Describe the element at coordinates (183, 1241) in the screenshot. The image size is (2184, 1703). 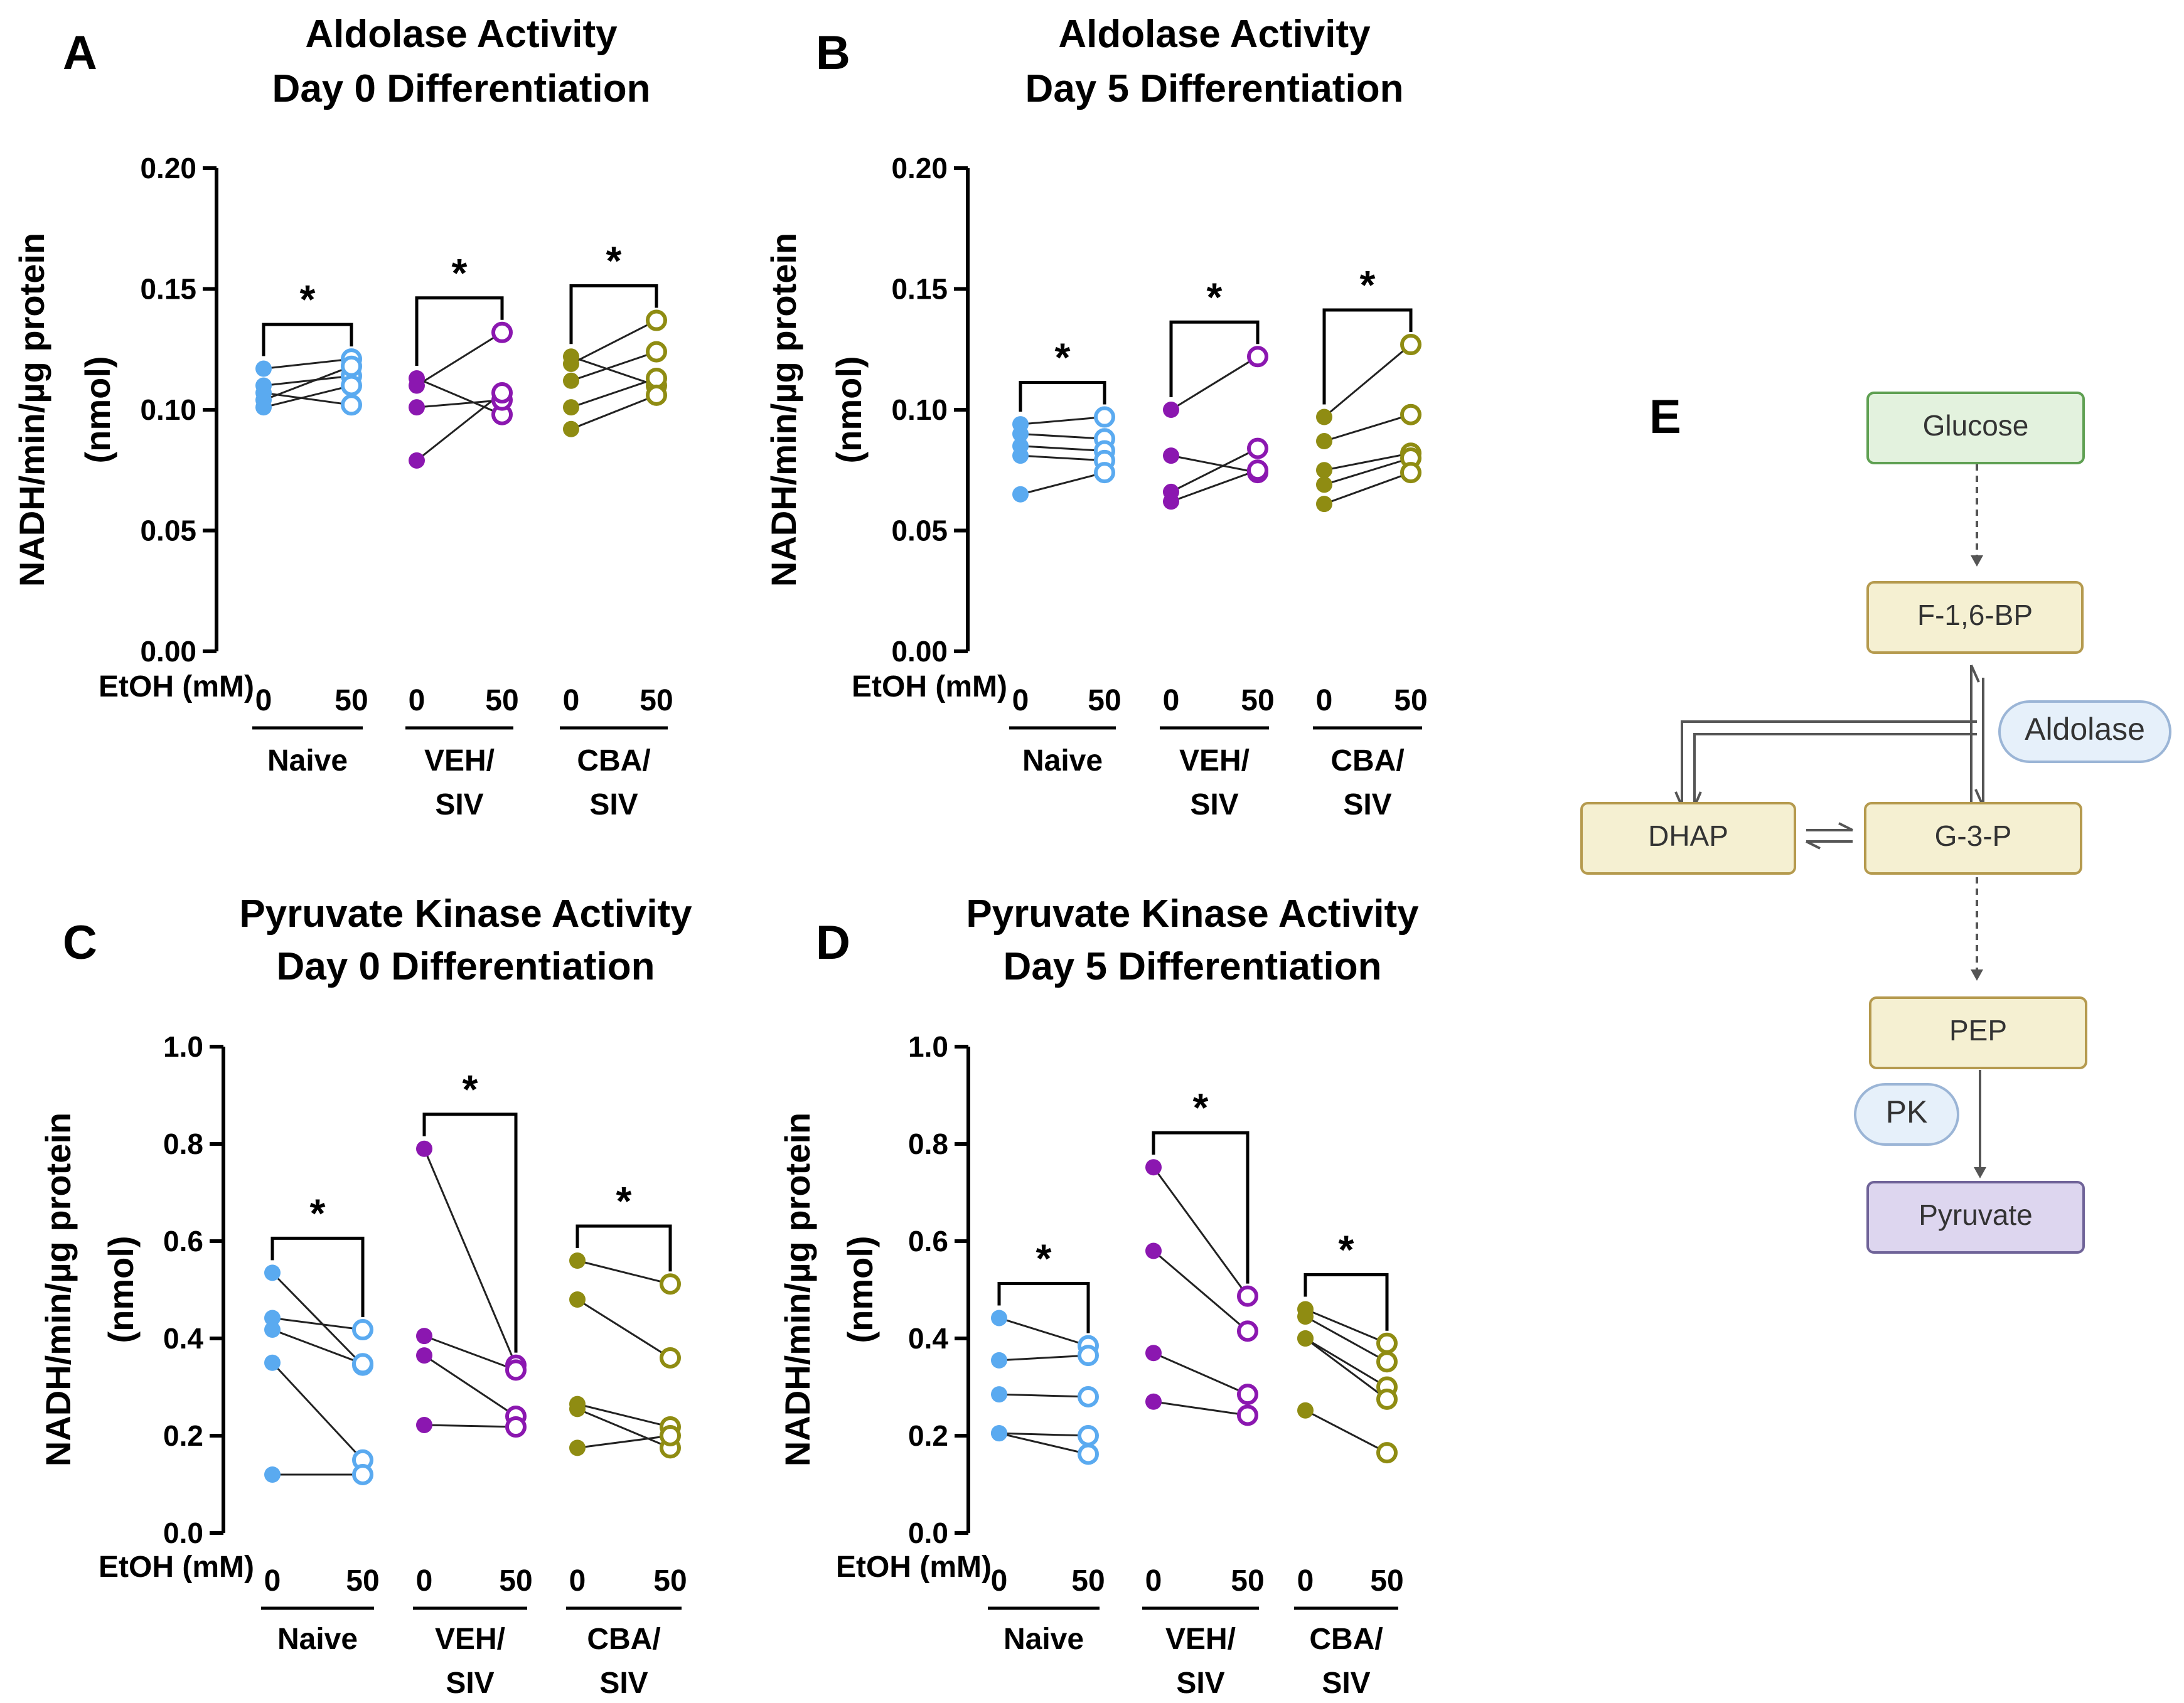
I see `y-tick-label: 0.6` at that location.